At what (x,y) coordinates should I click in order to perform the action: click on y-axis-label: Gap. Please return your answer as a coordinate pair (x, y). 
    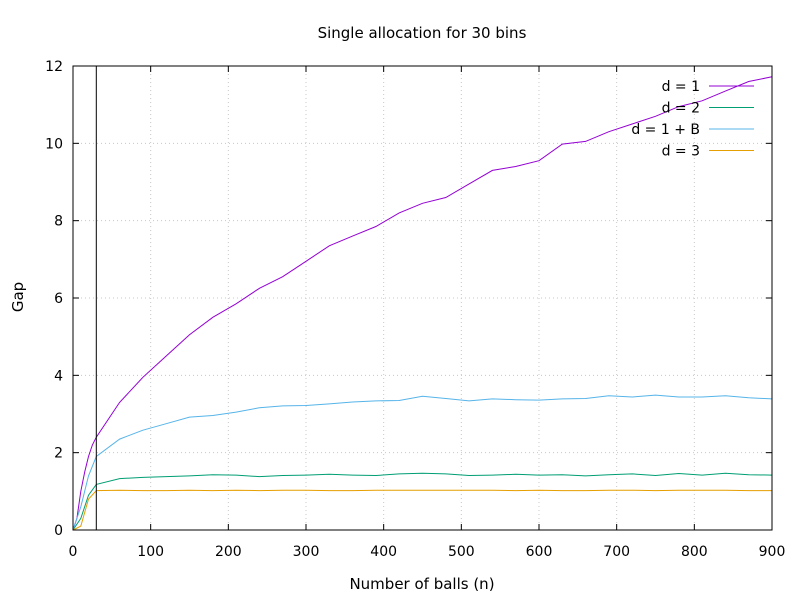
    Looking at the image, I should click on (18, 297).